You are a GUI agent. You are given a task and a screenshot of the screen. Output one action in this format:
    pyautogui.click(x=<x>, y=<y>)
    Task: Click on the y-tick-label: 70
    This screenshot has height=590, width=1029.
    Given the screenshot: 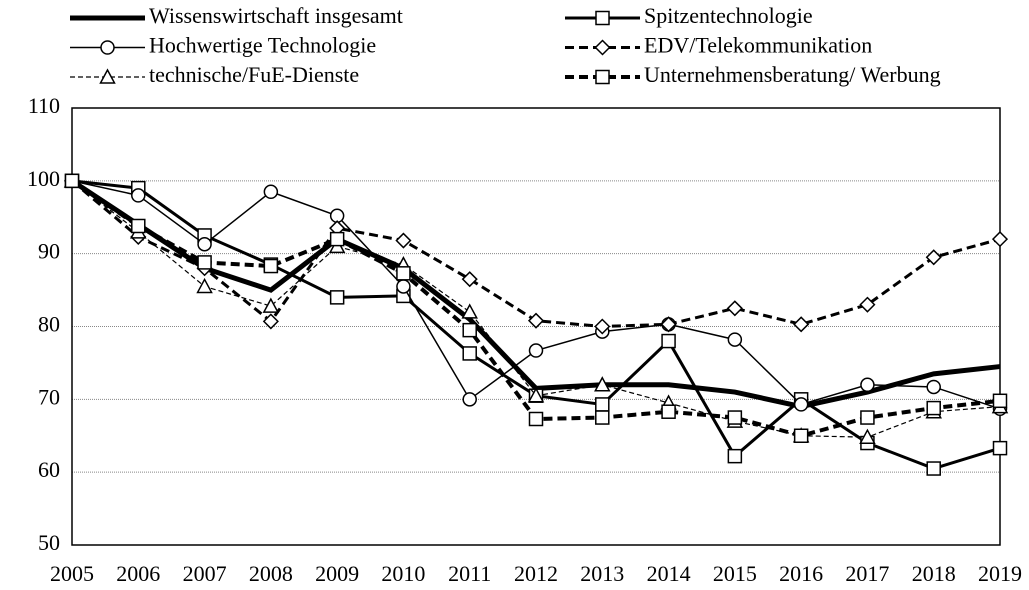 What is the action you would take?
    pyautogui.click(x=49, y=396)
    